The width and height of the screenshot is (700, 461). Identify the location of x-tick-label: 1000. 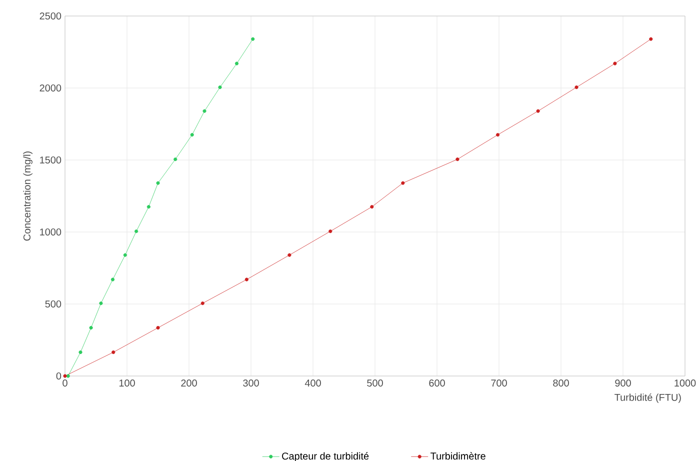
(685, 383).